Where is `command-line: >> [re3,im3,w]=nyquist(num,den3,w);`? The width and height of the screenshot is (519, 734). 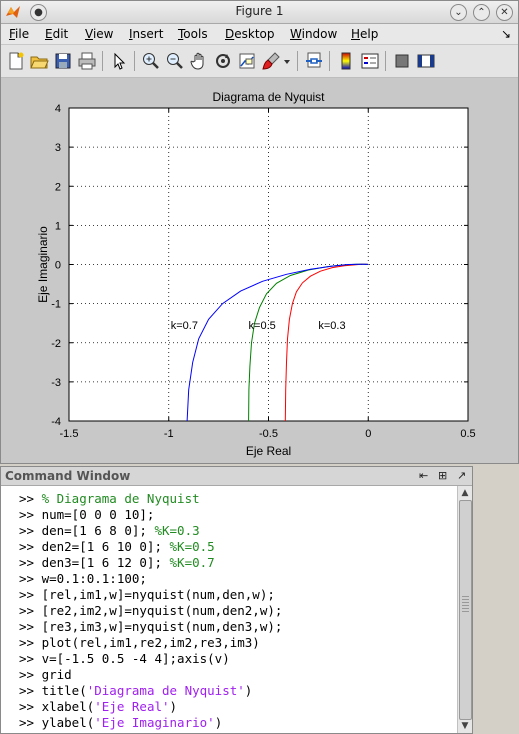 command-line: >> [re3,im3,w]=nyquist(num,den3,w); is located at coordinates (150, 627).